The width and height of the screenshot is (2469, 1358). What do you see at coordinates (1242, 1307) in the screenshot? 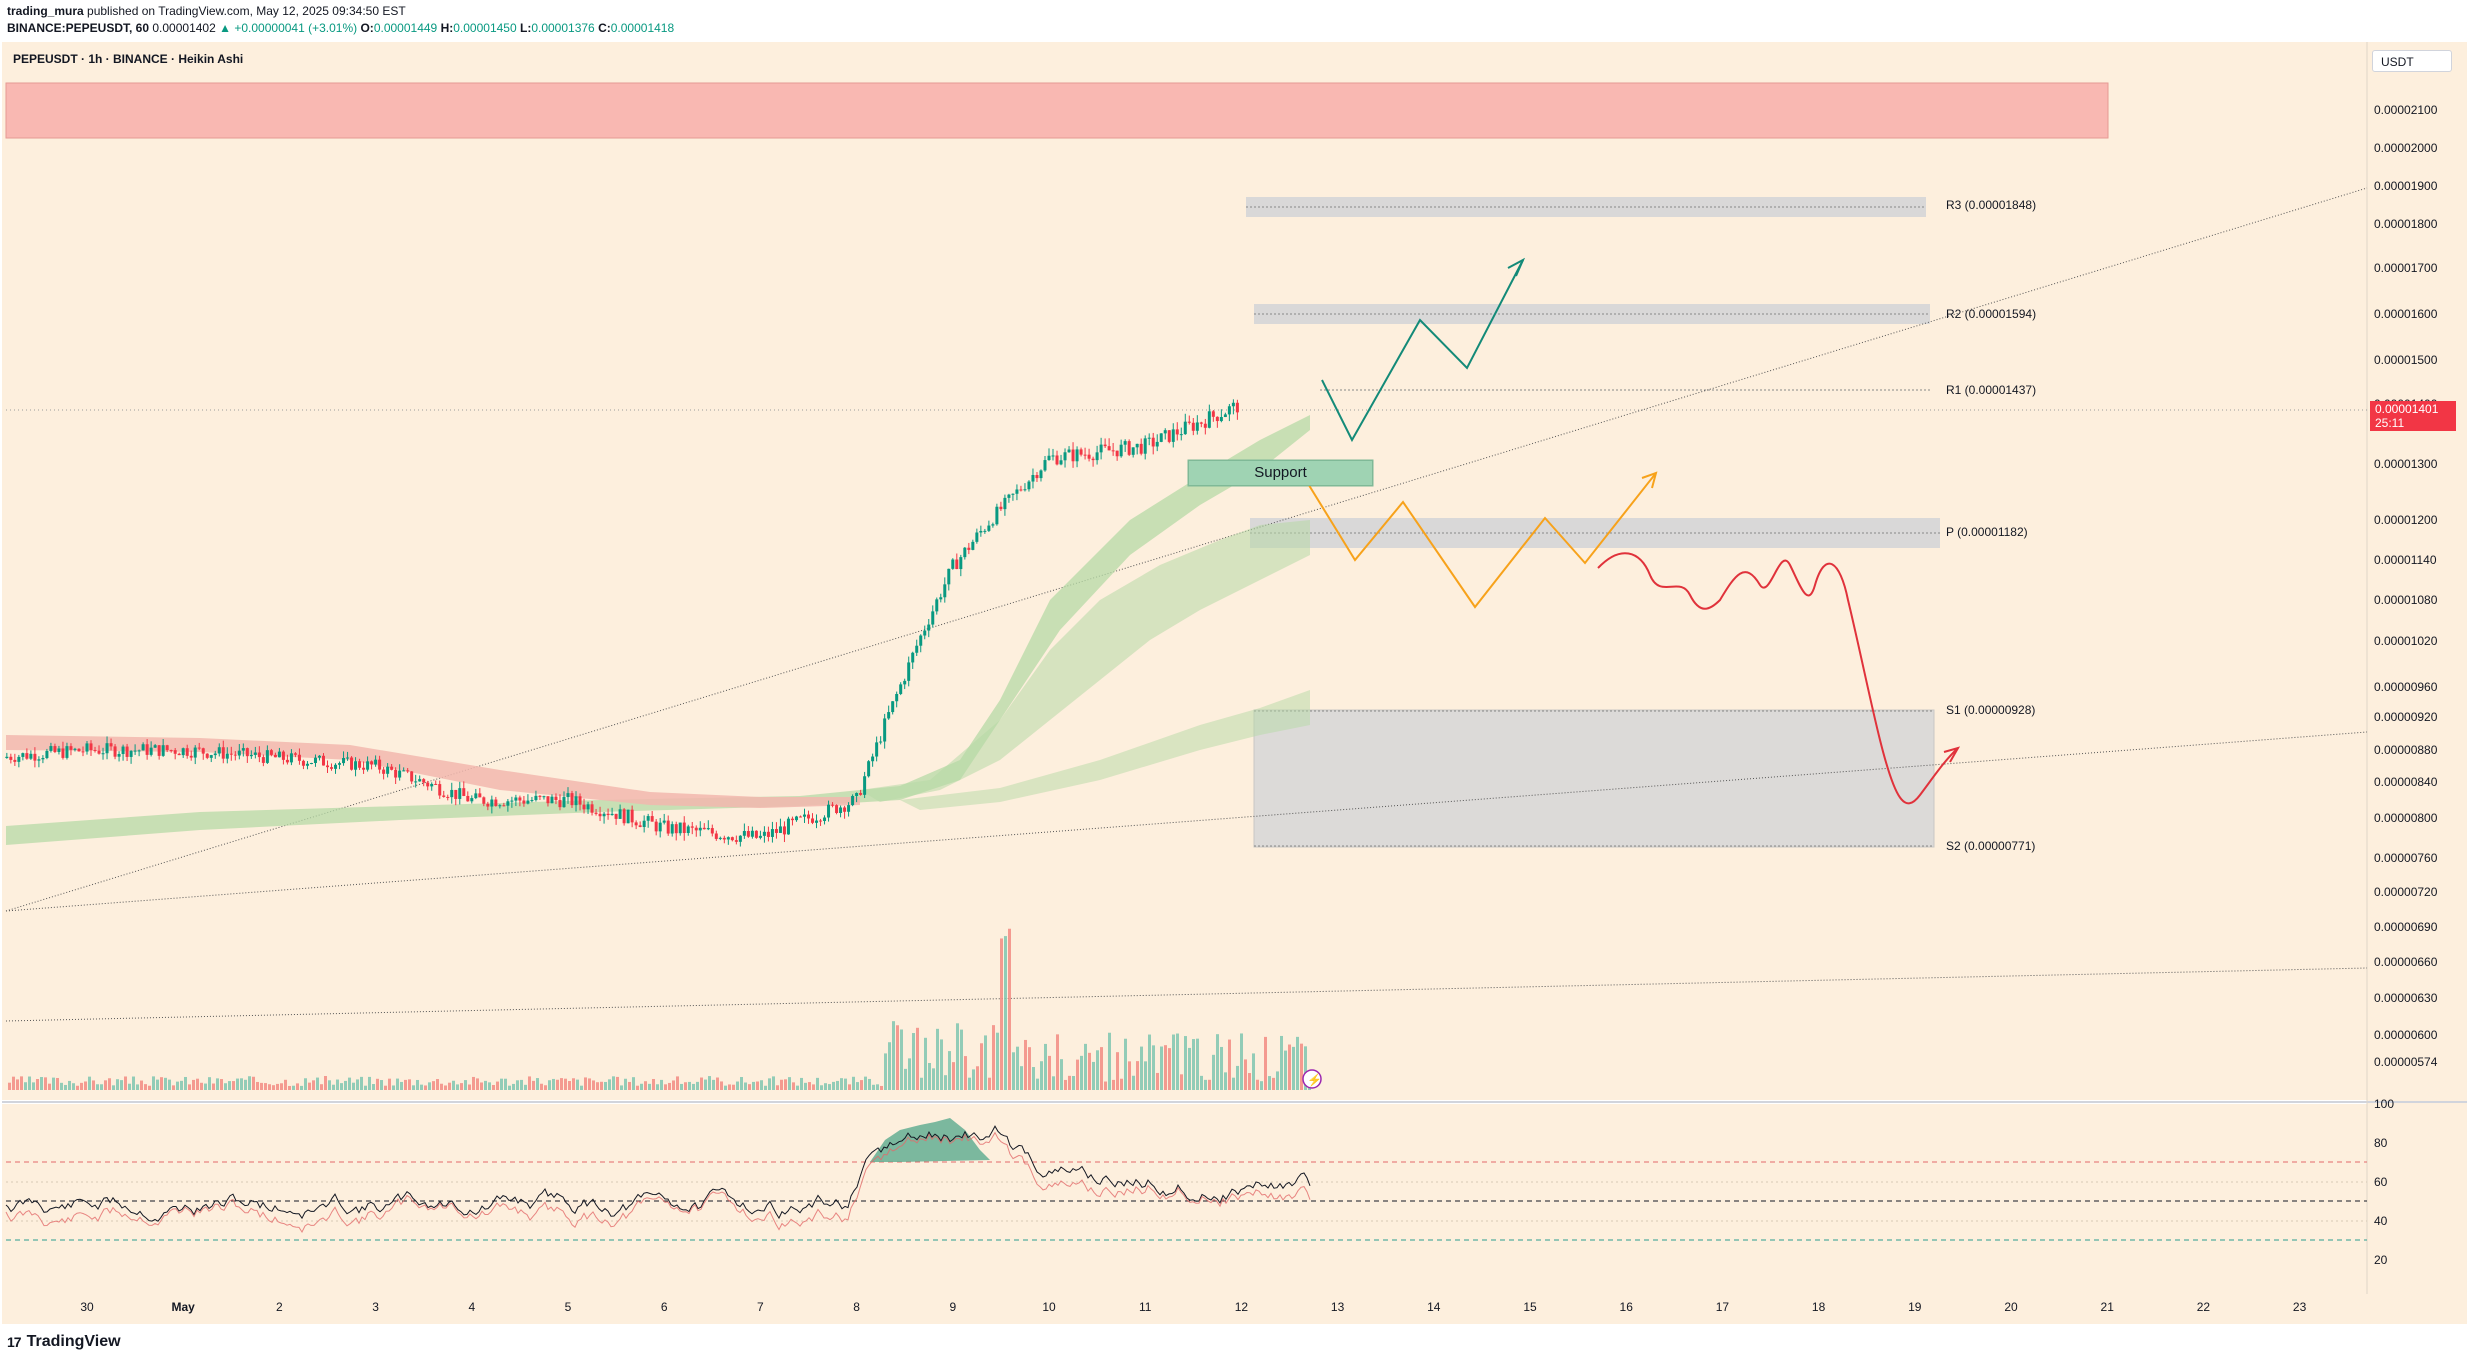
I see `time-tick: 12` at bounding box center [1242, 1307].